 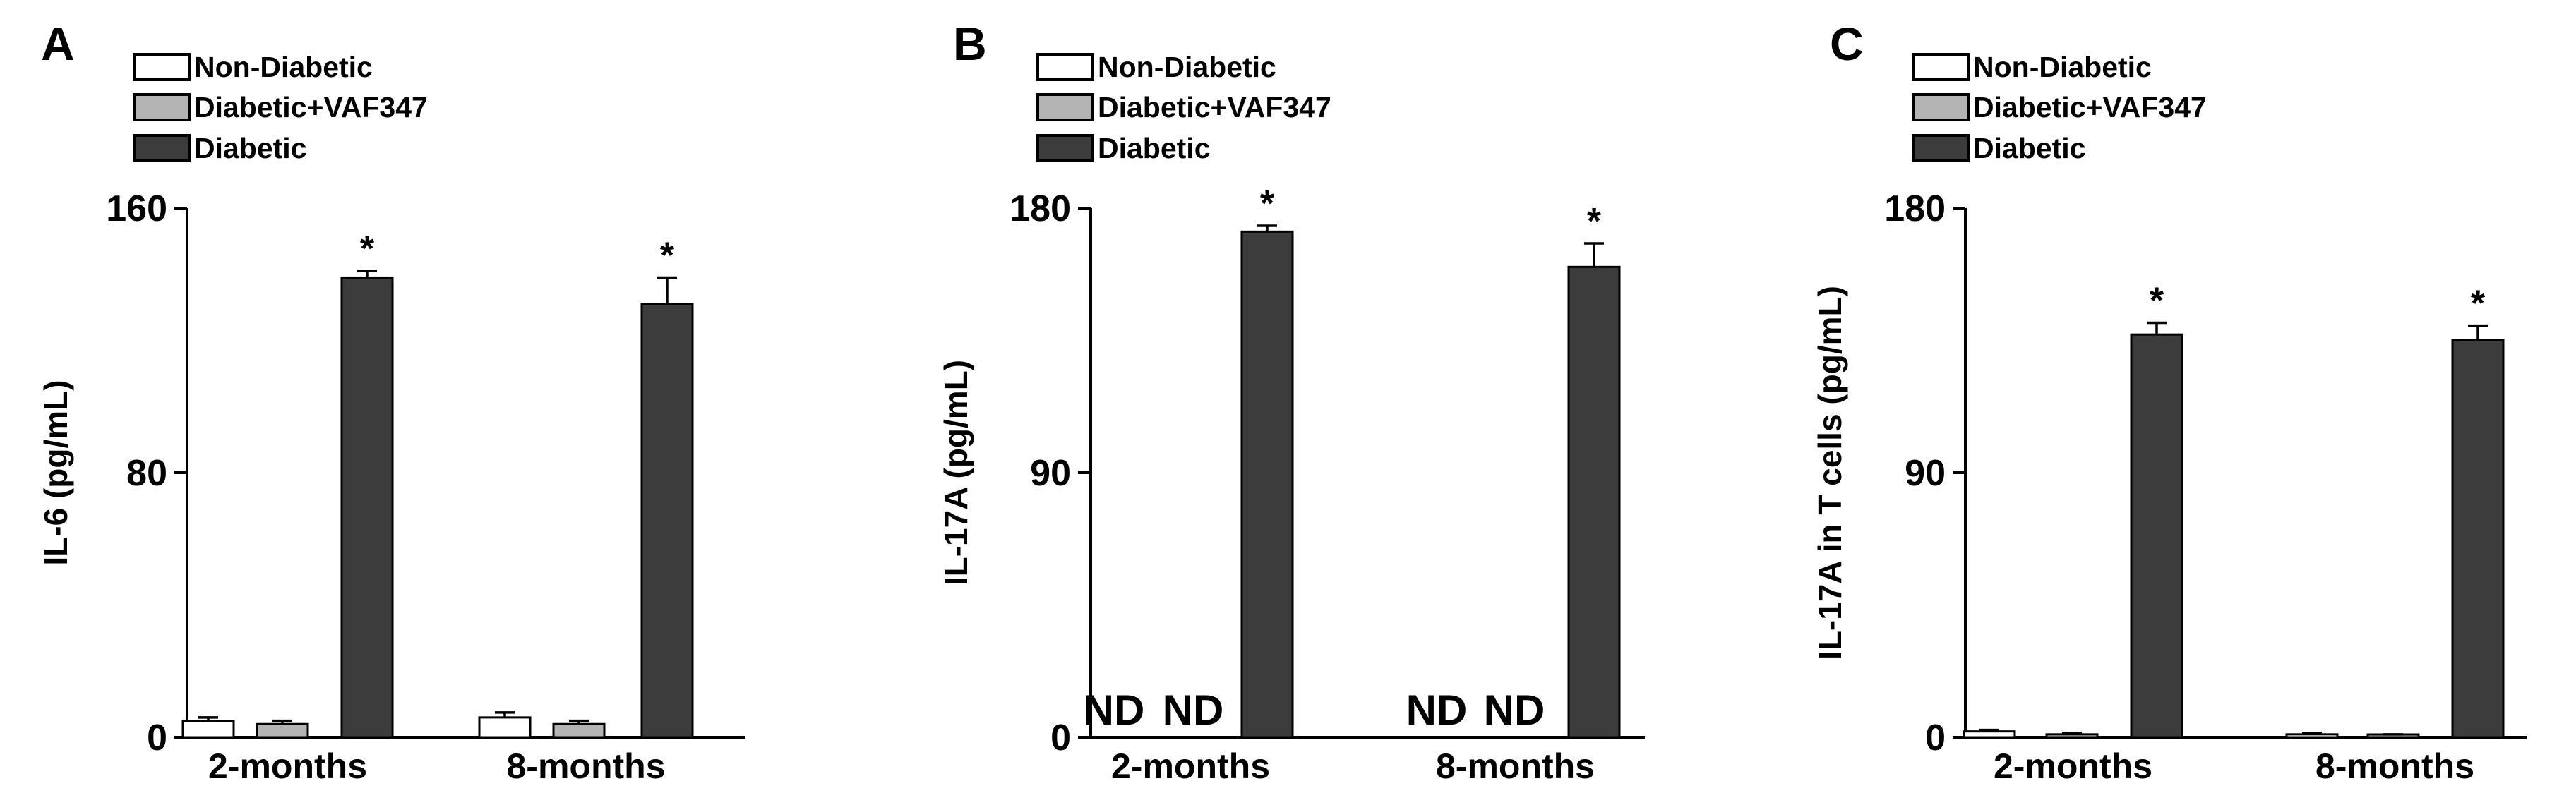 What do you see at coordinates (55, 473) in the screenshot?
I see `y-axis-label: IL-6 (pg/mL)` at bounding box center [55, 473].